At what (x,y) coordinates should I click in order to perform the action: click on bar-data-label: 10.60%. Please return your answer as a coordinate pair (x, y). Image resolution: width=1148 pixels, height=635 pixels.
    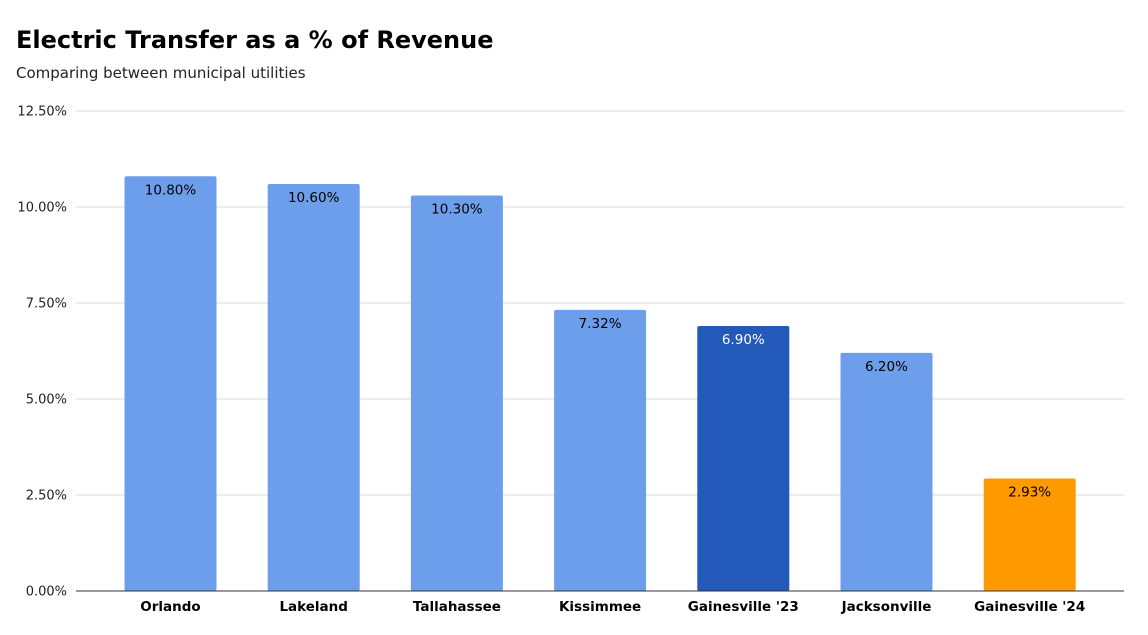
    Looking at the image, I should click on (314, 198).